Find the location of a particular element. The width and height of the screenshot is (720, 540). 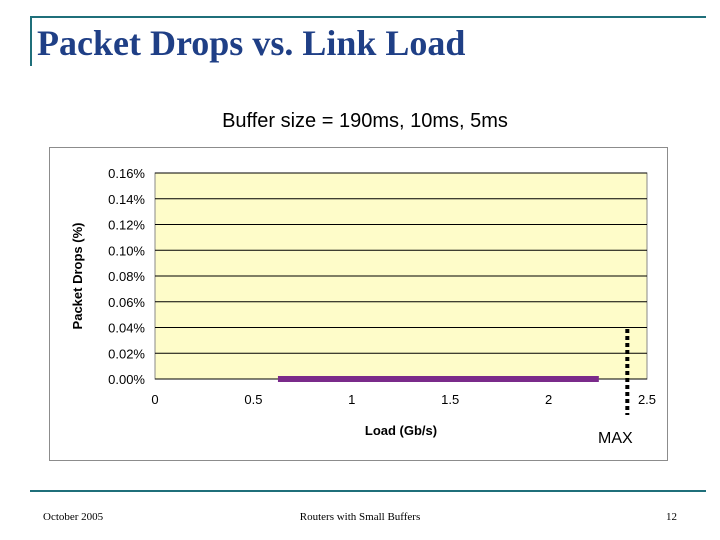

y-tick-label: 0.00% is located at coordinates (126, 379).